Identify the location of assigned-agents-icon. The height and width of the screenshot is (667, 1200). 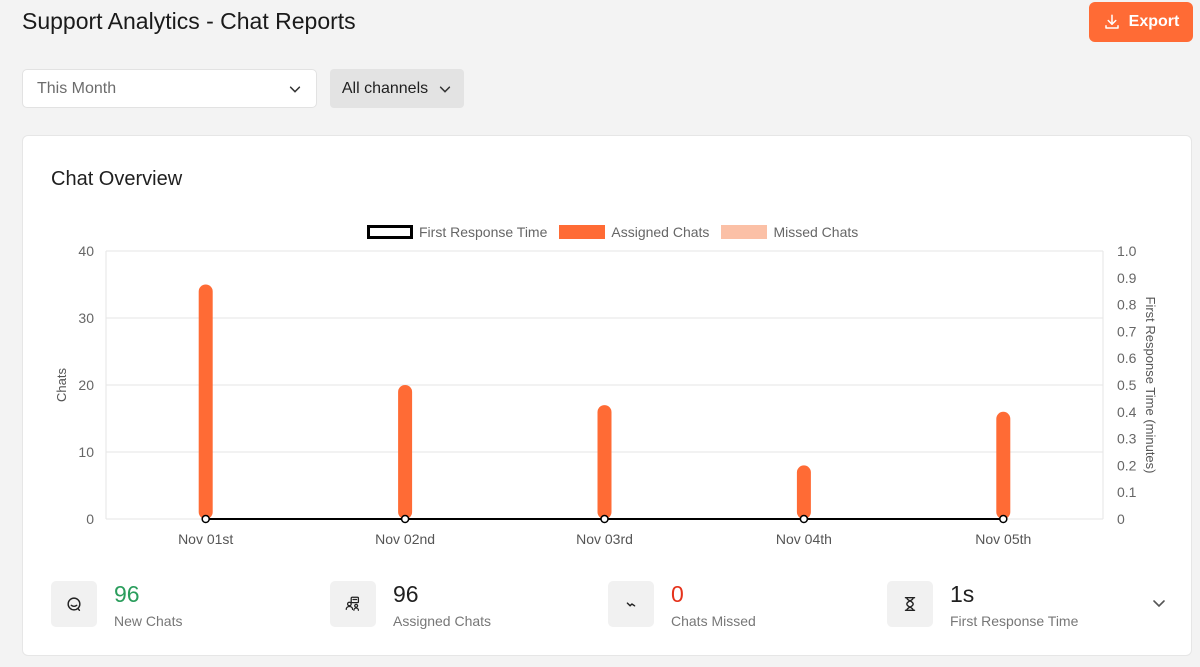
(352, 603).